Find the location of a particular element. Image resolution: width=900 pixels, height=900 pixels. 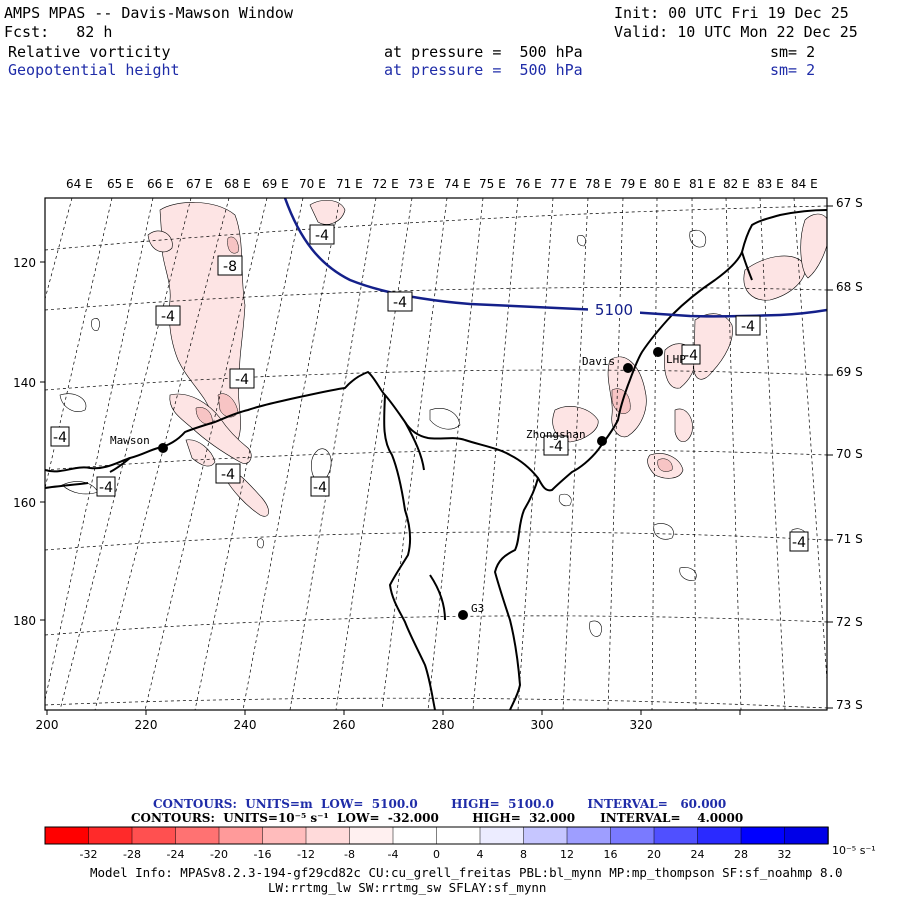

colorbar-tick-label: 8 is located at coordinates (523, 854).